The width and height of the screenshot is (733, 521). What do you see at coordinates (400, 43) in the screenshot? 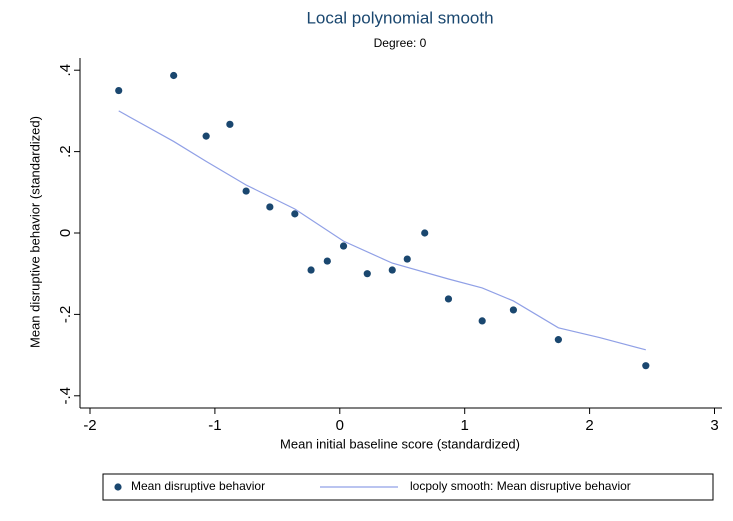
I see `chart-subtitle: Degree: 0` at bounding box center [400, 43].